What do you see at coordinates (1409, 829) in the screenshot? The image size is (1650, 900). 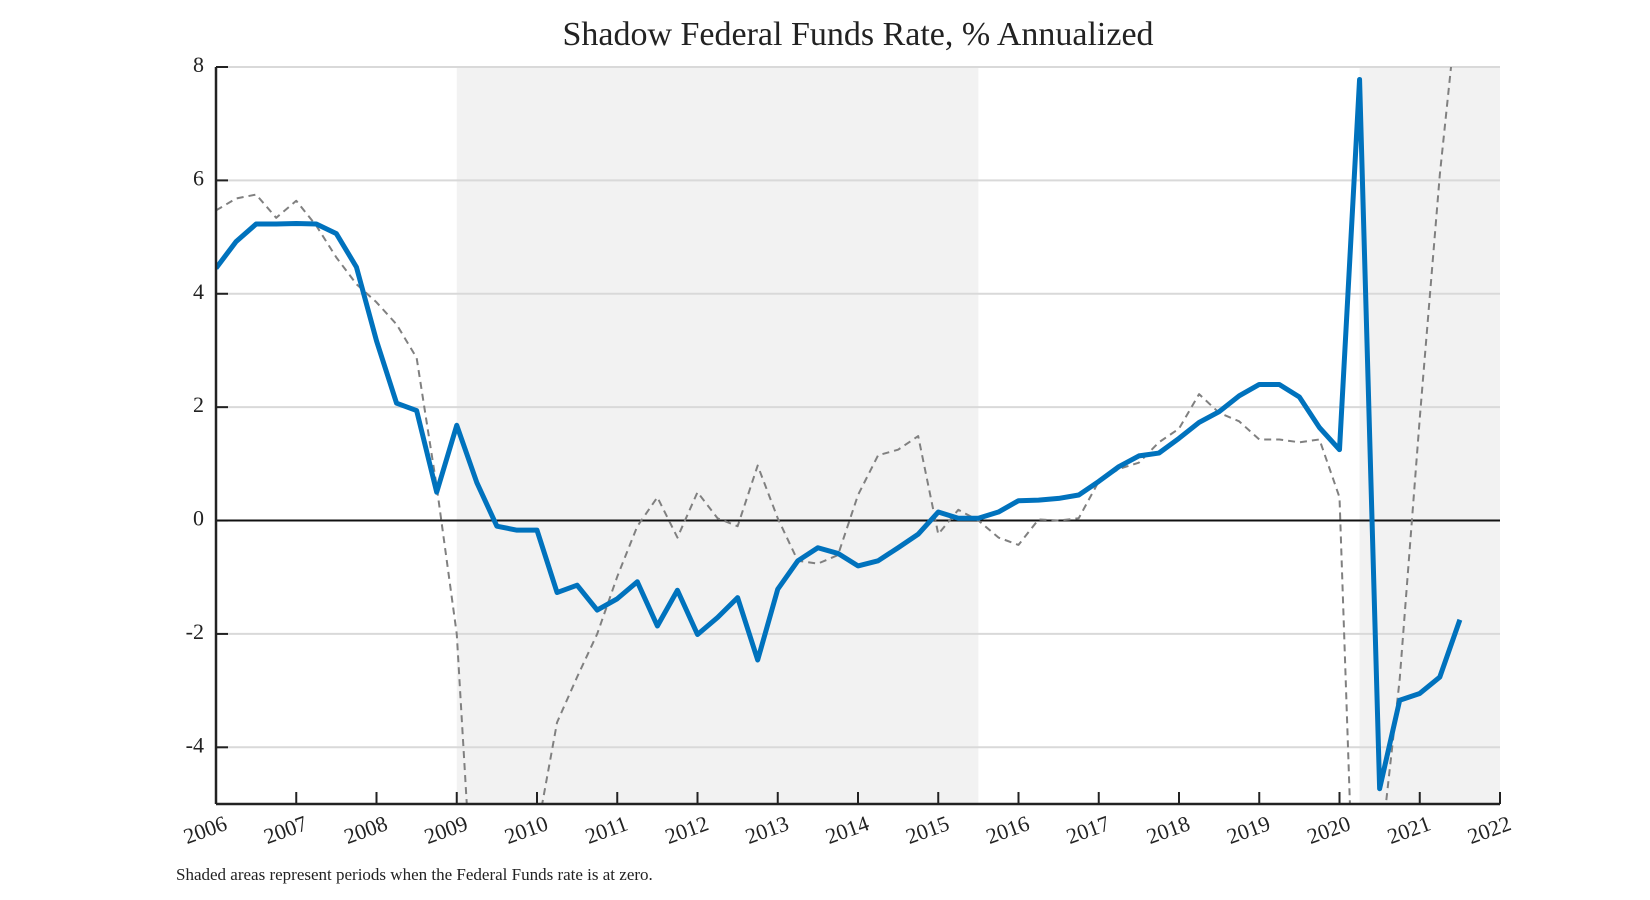 I see `x-tick-label: 2021` at bounding box center [1409, 829].